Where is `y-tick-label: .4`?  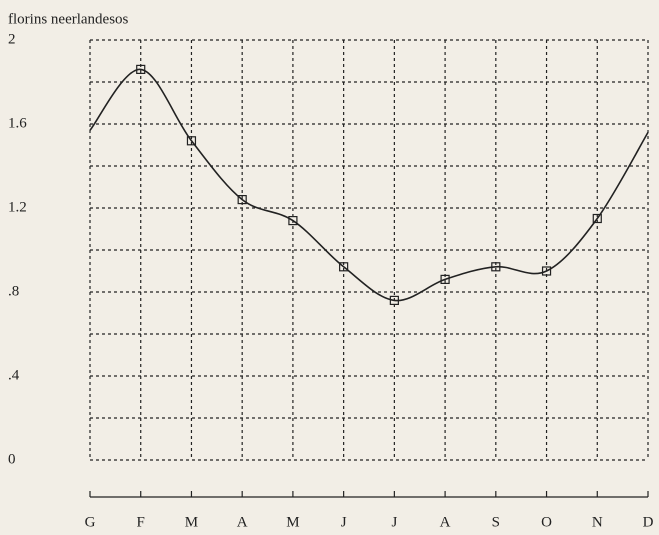 y-tick-label: .4 is located at coordinates (14, 375).